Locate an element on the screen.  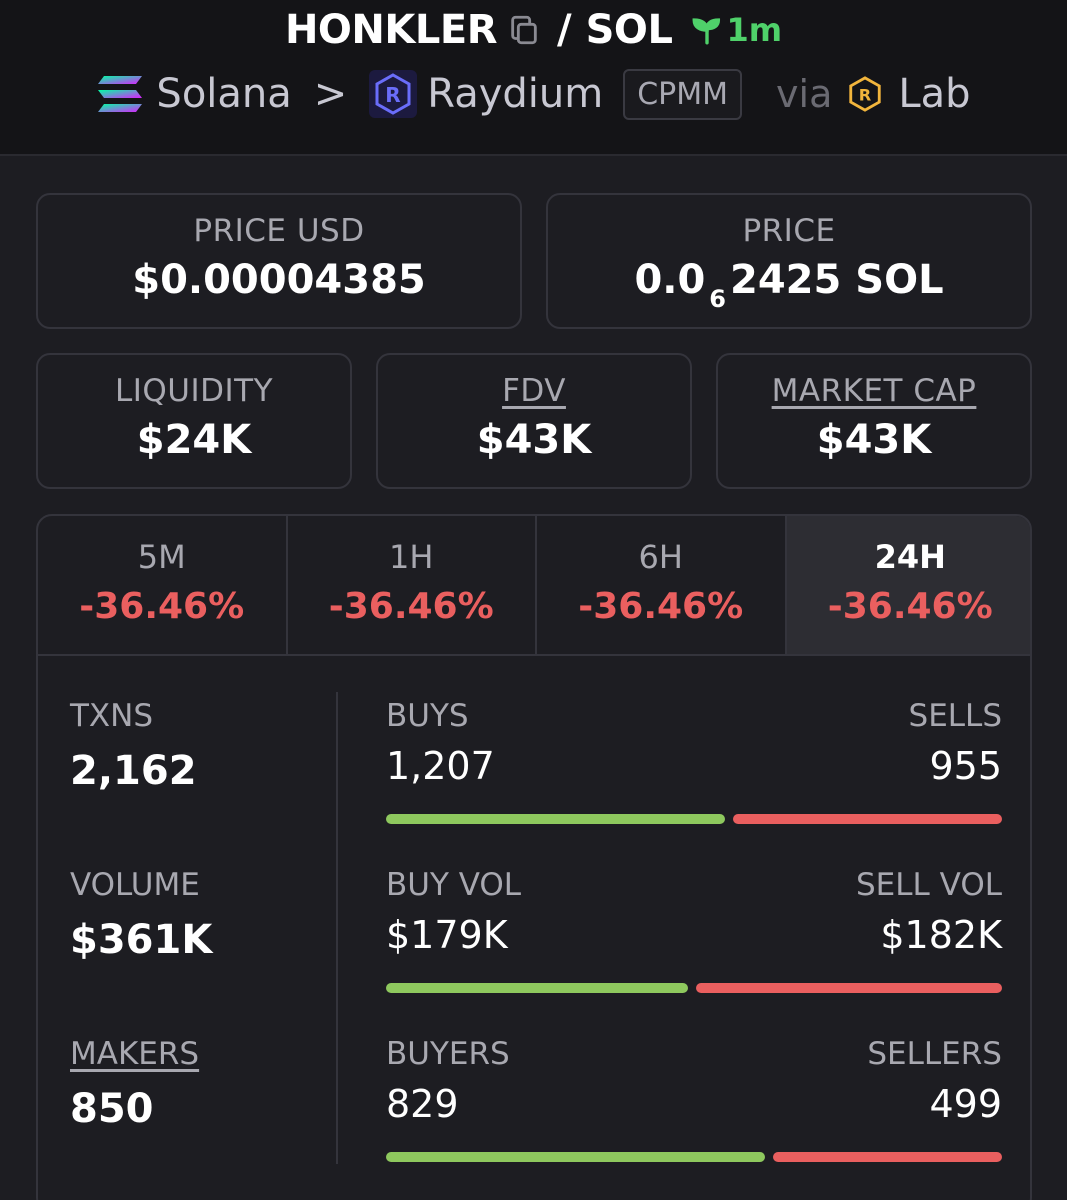
liquidity-value: $24K is located at coordinates (194, 440).